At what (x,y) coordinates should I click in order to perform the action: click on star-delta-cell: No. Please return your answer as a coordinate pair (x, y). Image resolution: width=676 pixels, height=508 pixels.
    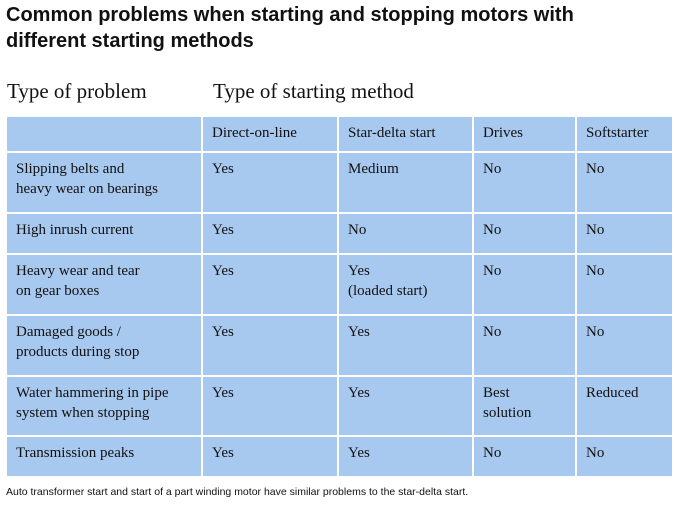
    Looking at the image, I should click on (406, 234).